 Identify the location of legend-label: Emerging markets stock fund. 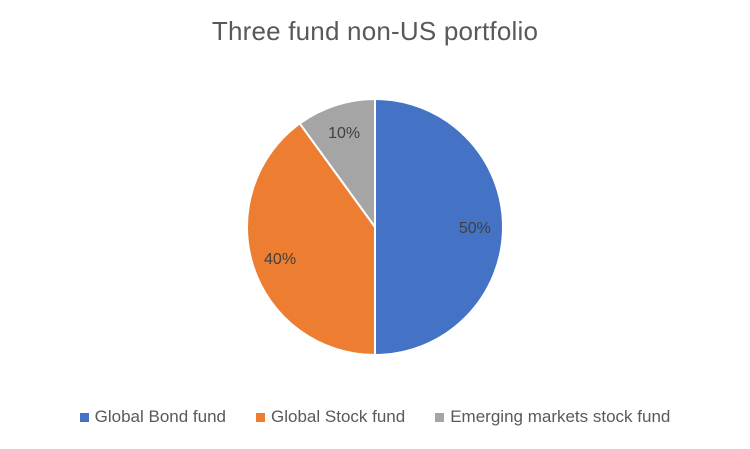
(560, 416).